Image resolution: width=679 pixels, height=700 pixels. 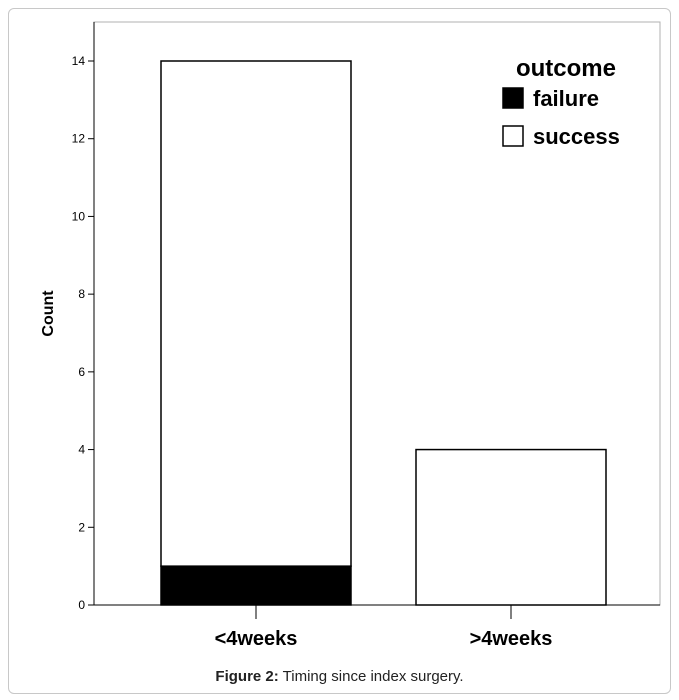 I want to click on legend-title: outcome, so click(x=566, y=68).